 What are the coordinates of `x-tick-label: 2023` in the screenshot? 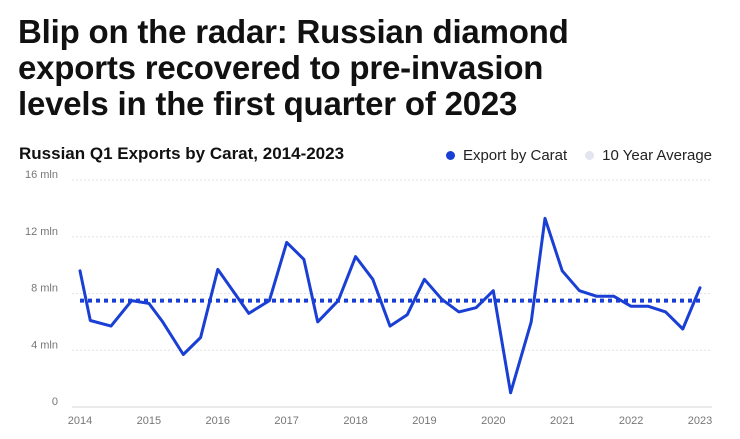 It's located at (700, 421).